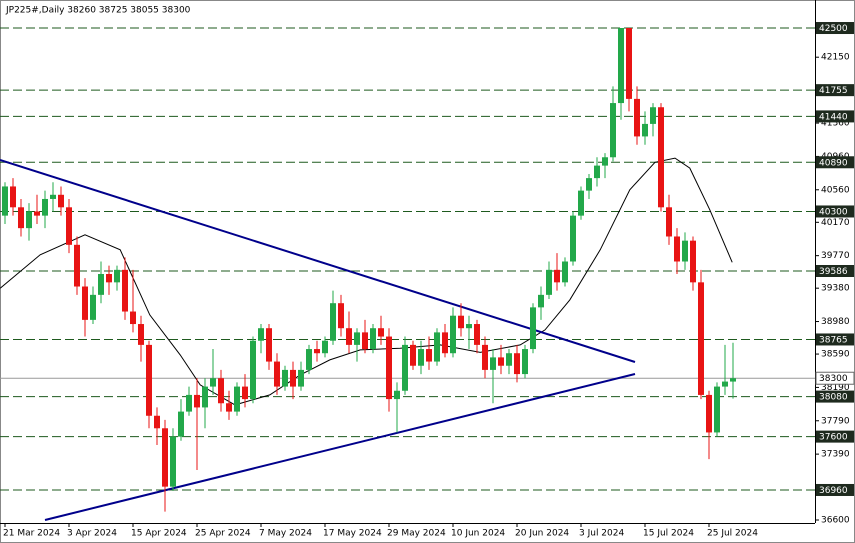 The width and height of the screenshot is (855, 543). I want to click on x-tick-label: 25 Apr 2024, so click(223, 534).